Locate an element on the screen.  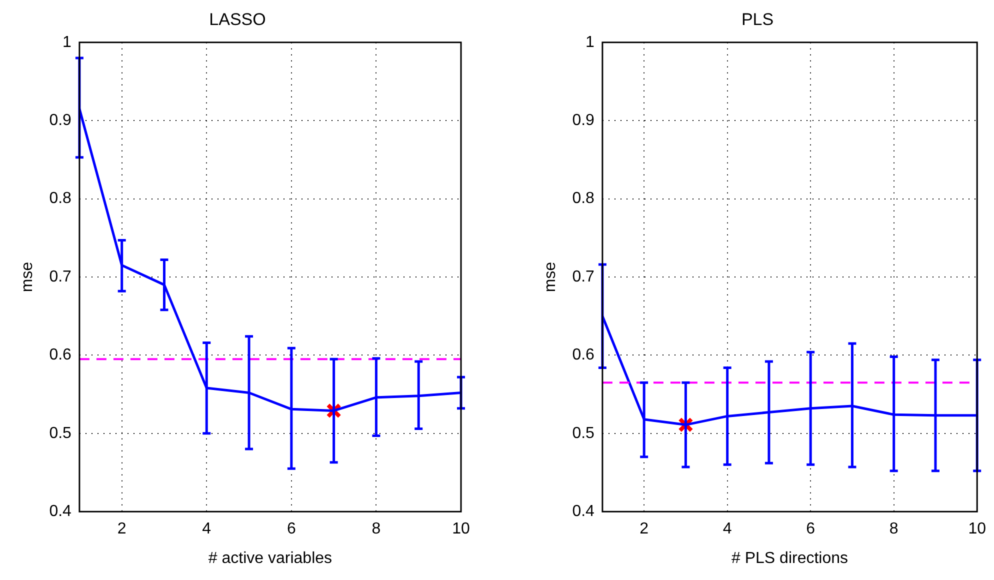
x-axis-title: # PLS directions is located at coordinates (790, 558).